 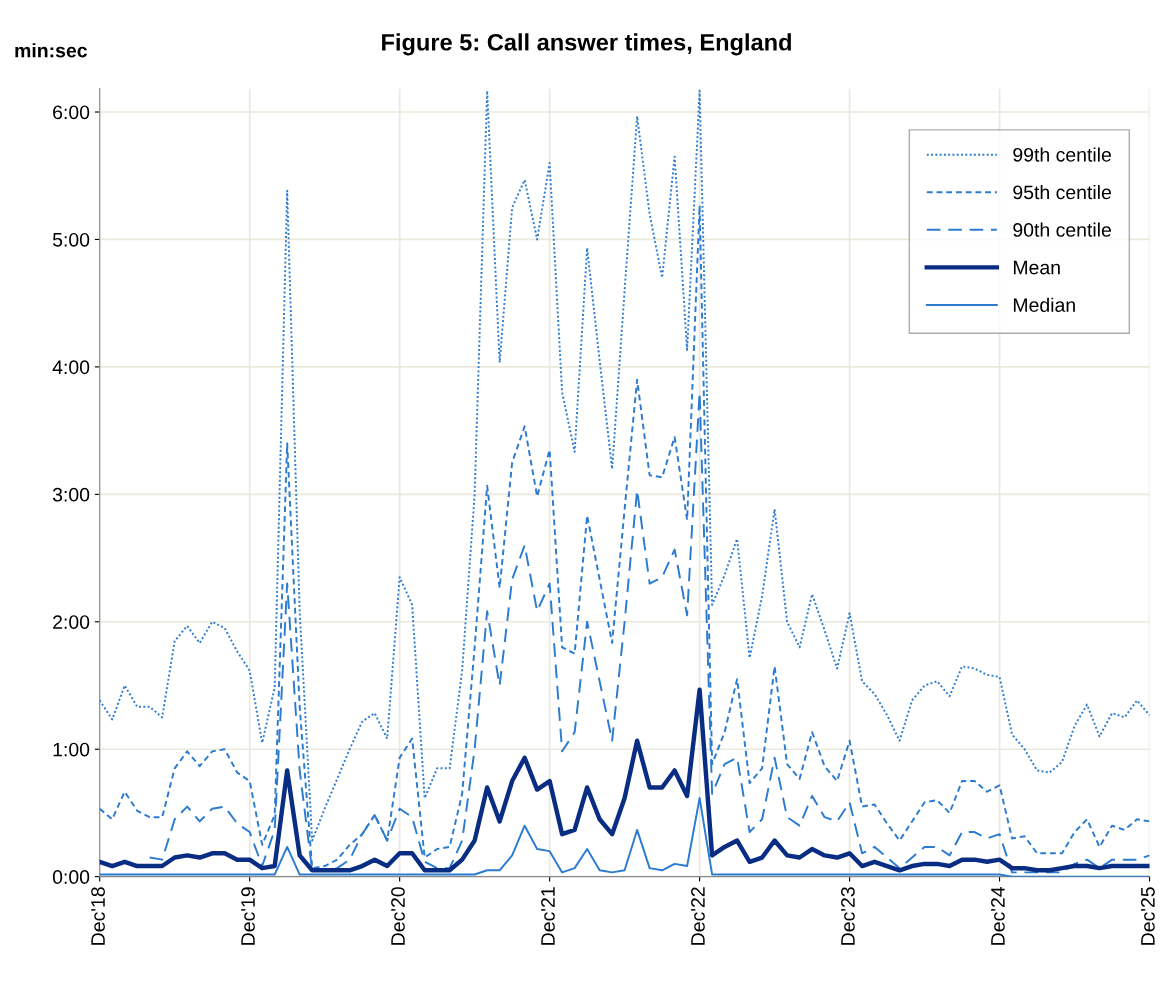 What do you see at coordinates (1062, 229) in the screenshot?
I see `legend-label: 90th centile` at bounding box center [1062, 229].